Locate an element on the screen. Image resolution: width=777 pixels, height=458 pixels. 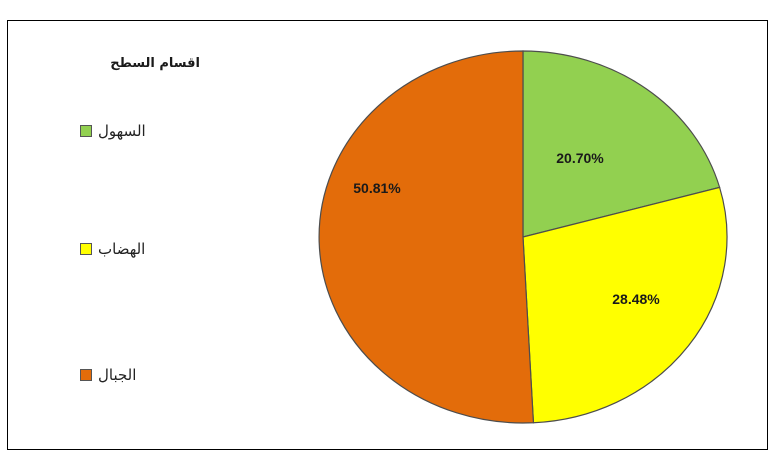
legend-item-mountains: الجبال is located at coordinates (108, 375).